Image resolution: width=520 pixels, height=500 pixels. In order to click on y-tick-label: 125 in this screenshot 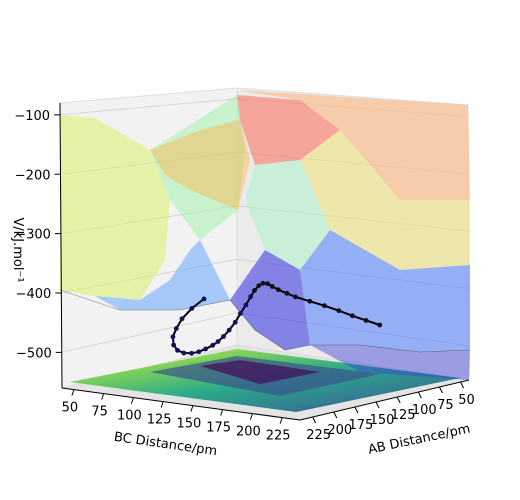, I will do `click(403, 415)`.